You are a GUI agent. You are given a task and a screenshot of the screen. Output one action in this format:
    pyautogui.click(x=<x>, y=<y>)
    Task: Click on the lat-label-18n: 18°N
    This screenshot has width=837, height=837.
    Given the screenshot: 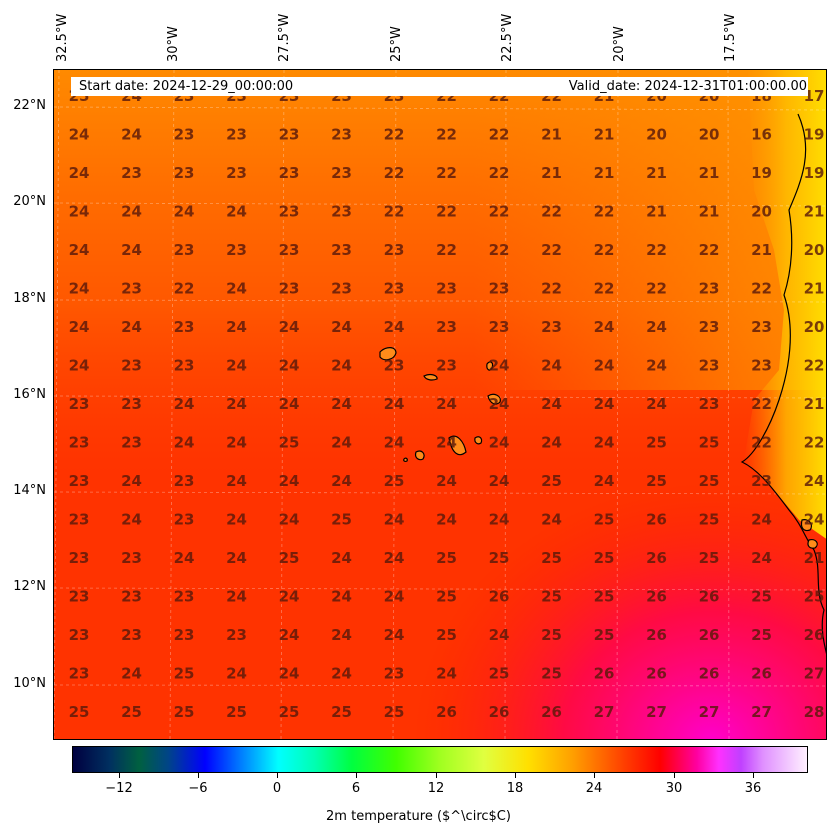 What is the action you would take?
    pyautogui.click(x=29, y=298)
    